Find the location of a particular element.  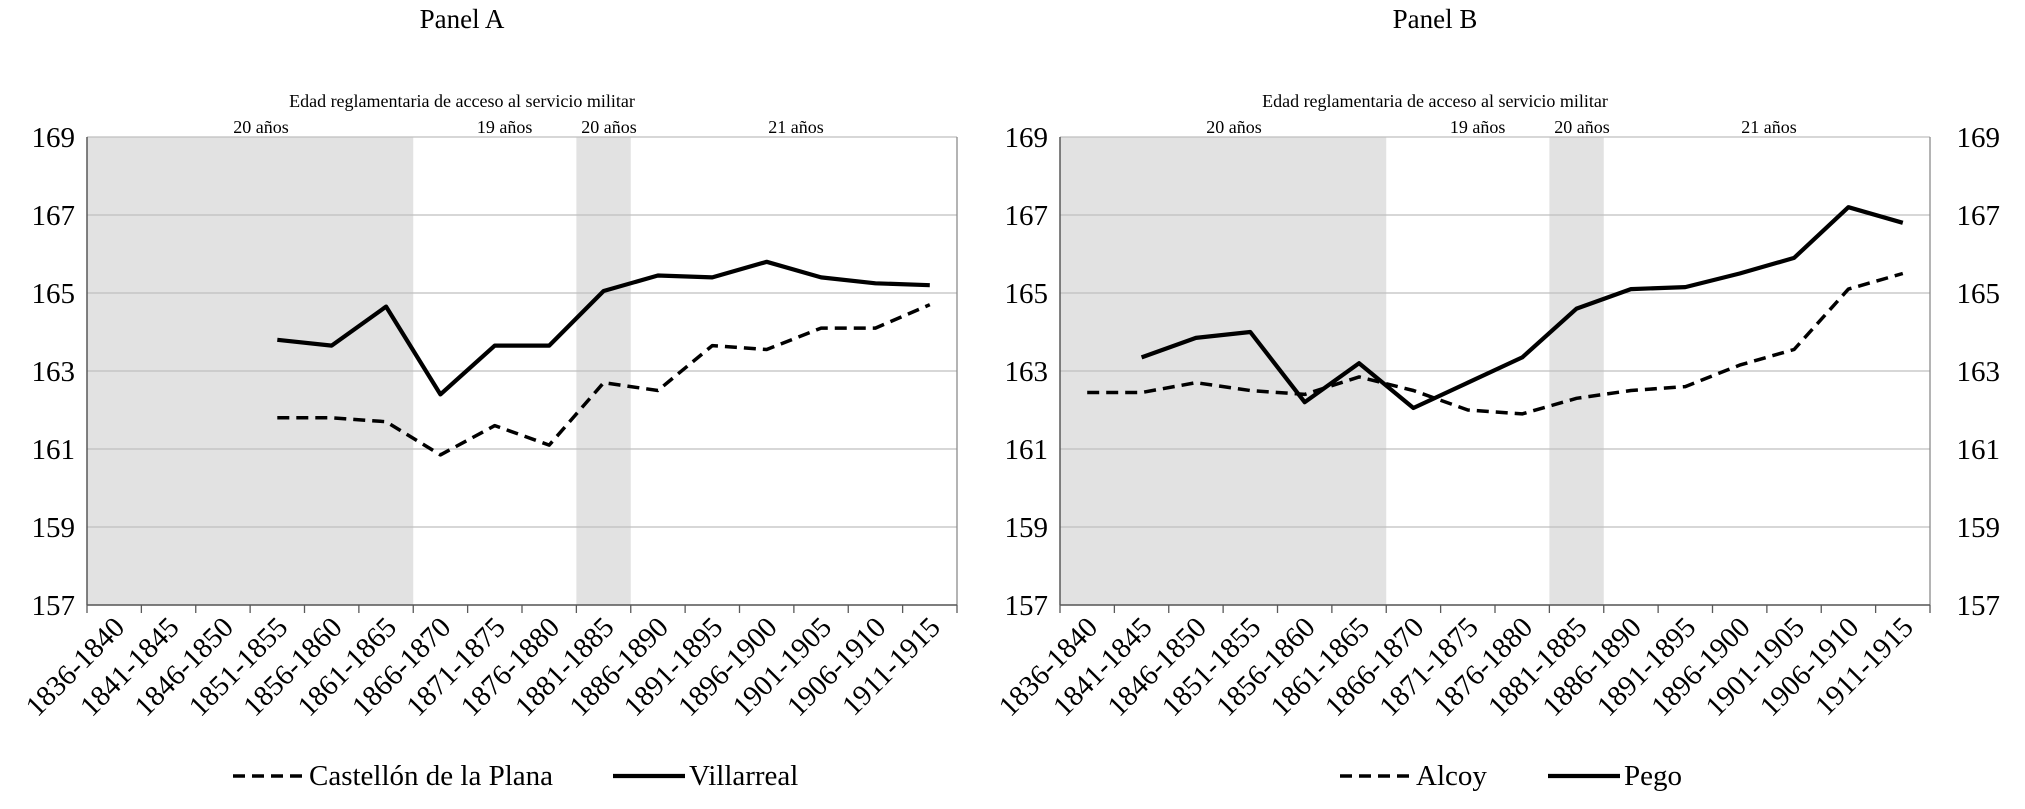

y-tick-label-right: 163 is located at coordinates (1979, 372).